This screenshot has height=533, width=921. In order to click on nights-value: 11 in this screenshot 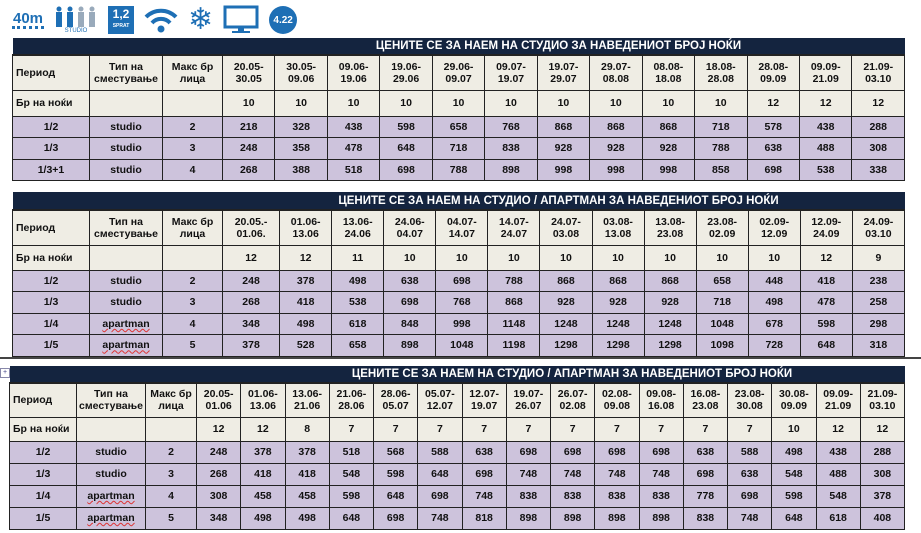, I will do `click(358, 257)`.